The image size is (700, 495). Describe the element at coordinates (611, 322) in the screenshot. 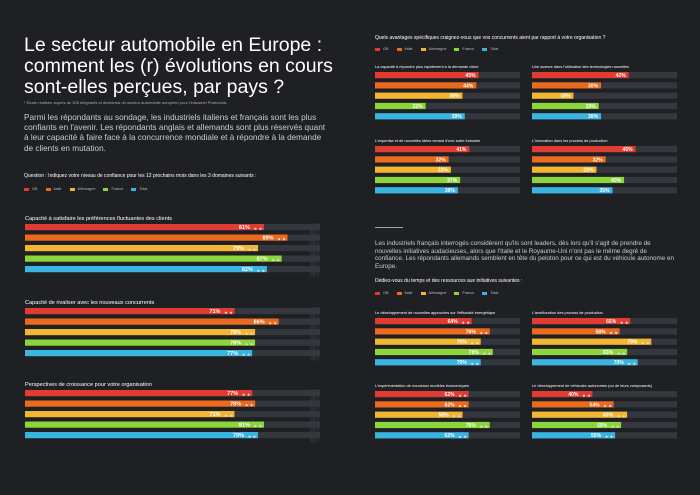

I see `bar-value-label: 65%` at that location.